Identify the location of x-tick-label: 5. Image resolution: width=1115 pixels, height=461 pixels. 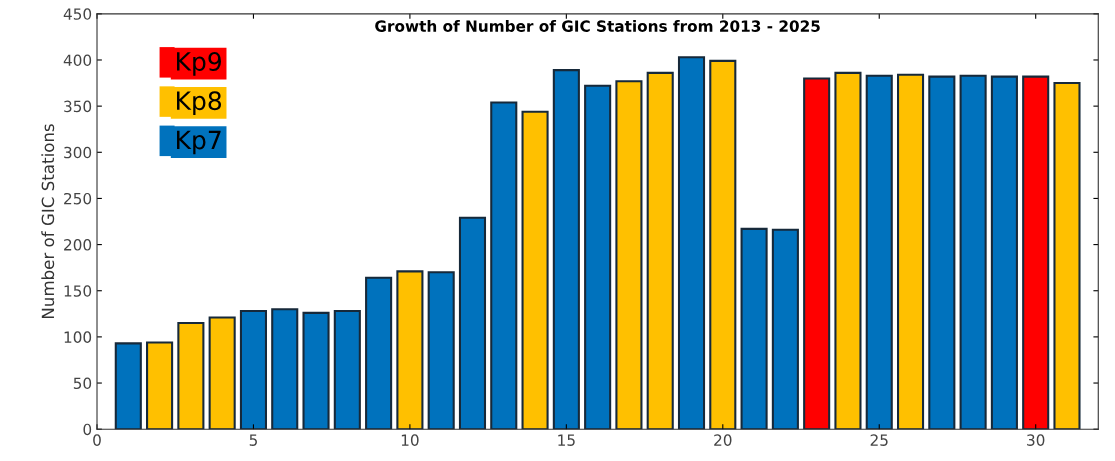
(253, 440).